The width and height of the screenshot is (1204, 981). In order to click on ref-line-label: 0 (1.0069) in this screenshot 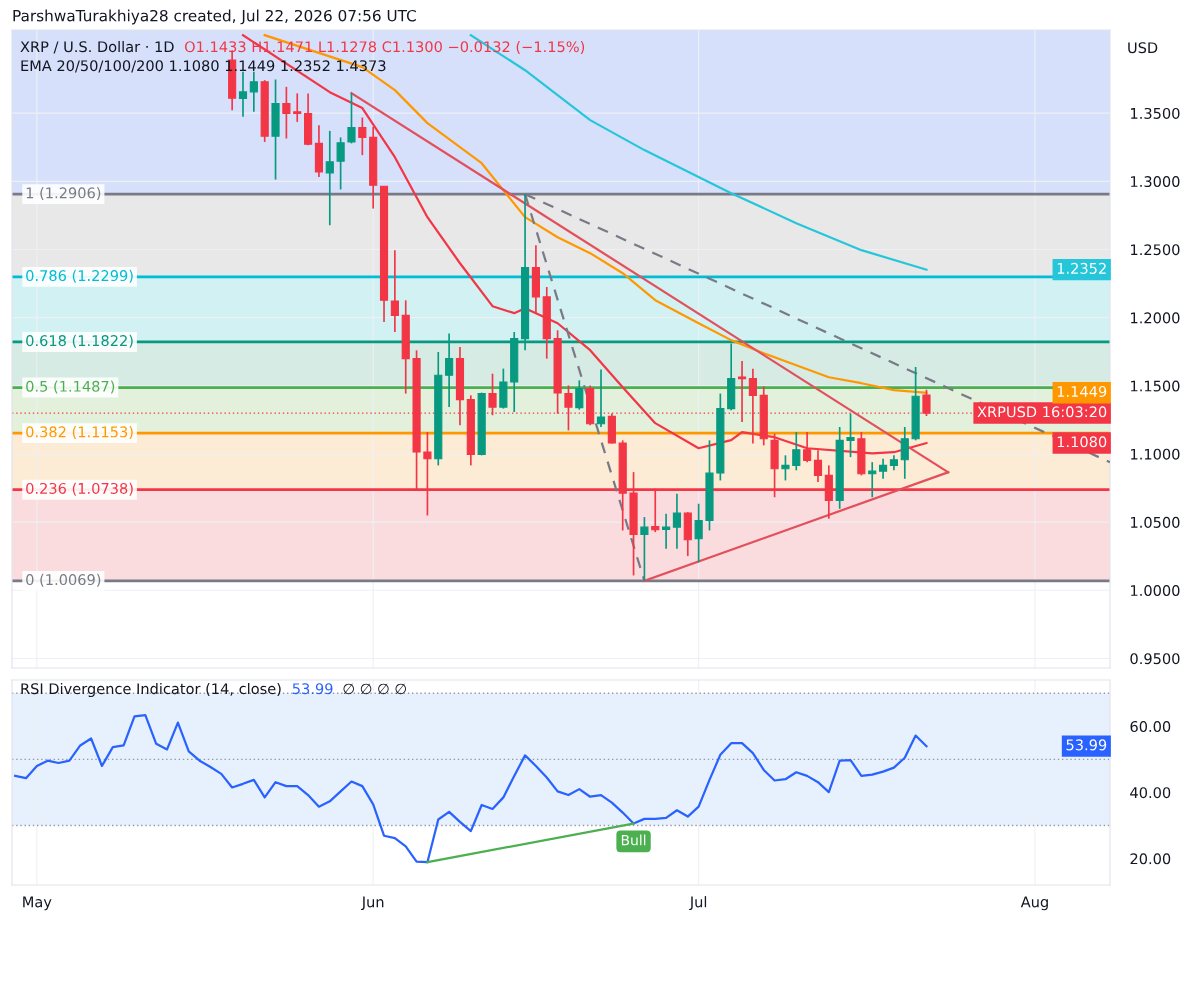, I will do `click(63, 580)`.